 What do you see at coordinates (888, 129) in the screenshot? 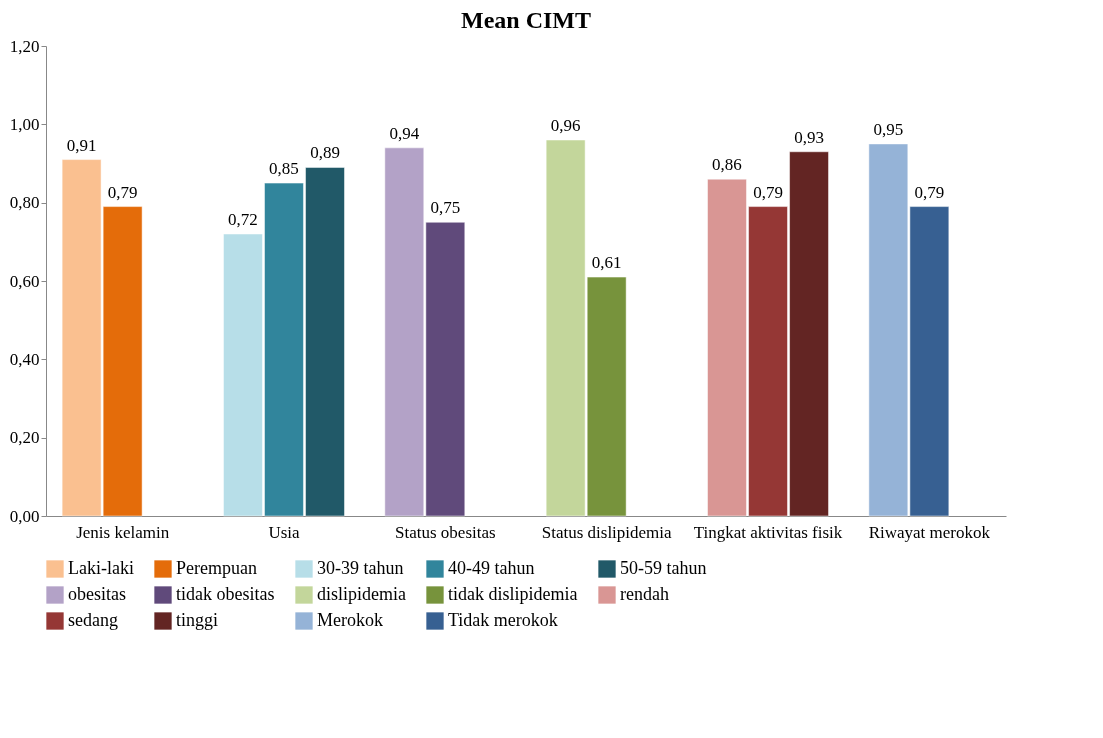
I see `data-label: 0,95` at bounding box center [888, 129].